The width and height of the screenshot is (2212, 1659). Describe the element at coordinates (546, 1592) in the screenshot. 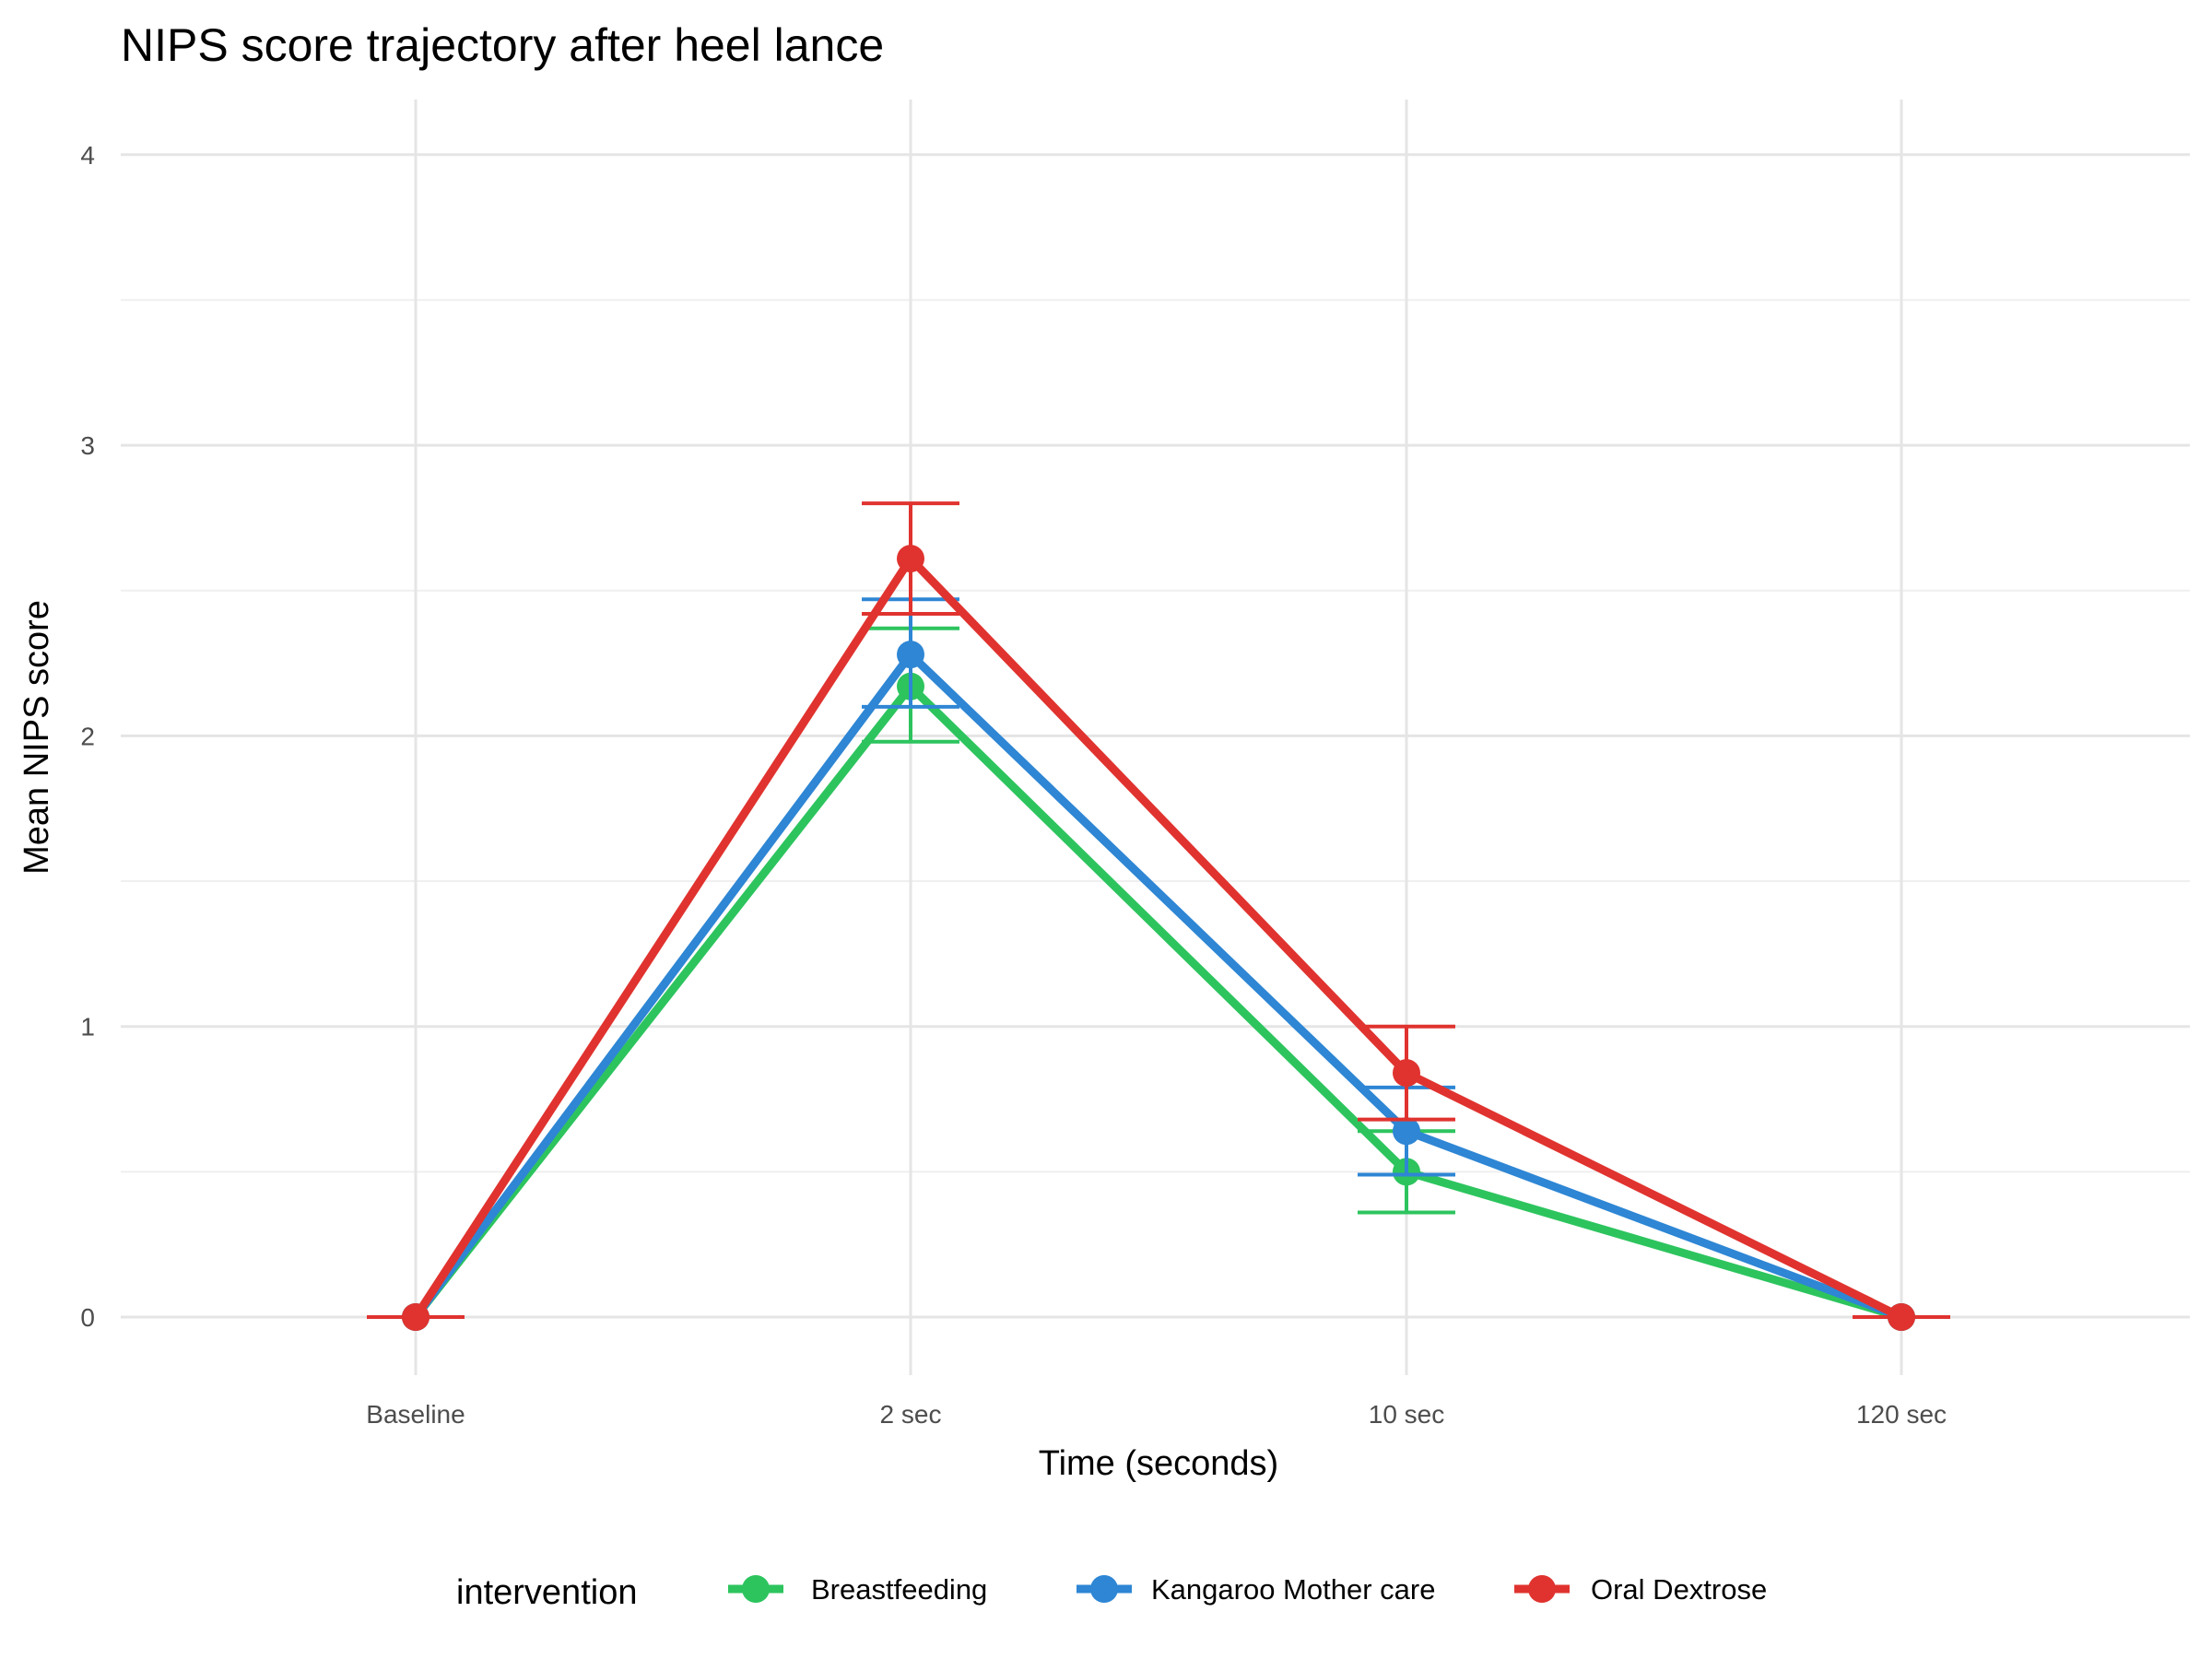

I see `legend-title: intervention` at that location.